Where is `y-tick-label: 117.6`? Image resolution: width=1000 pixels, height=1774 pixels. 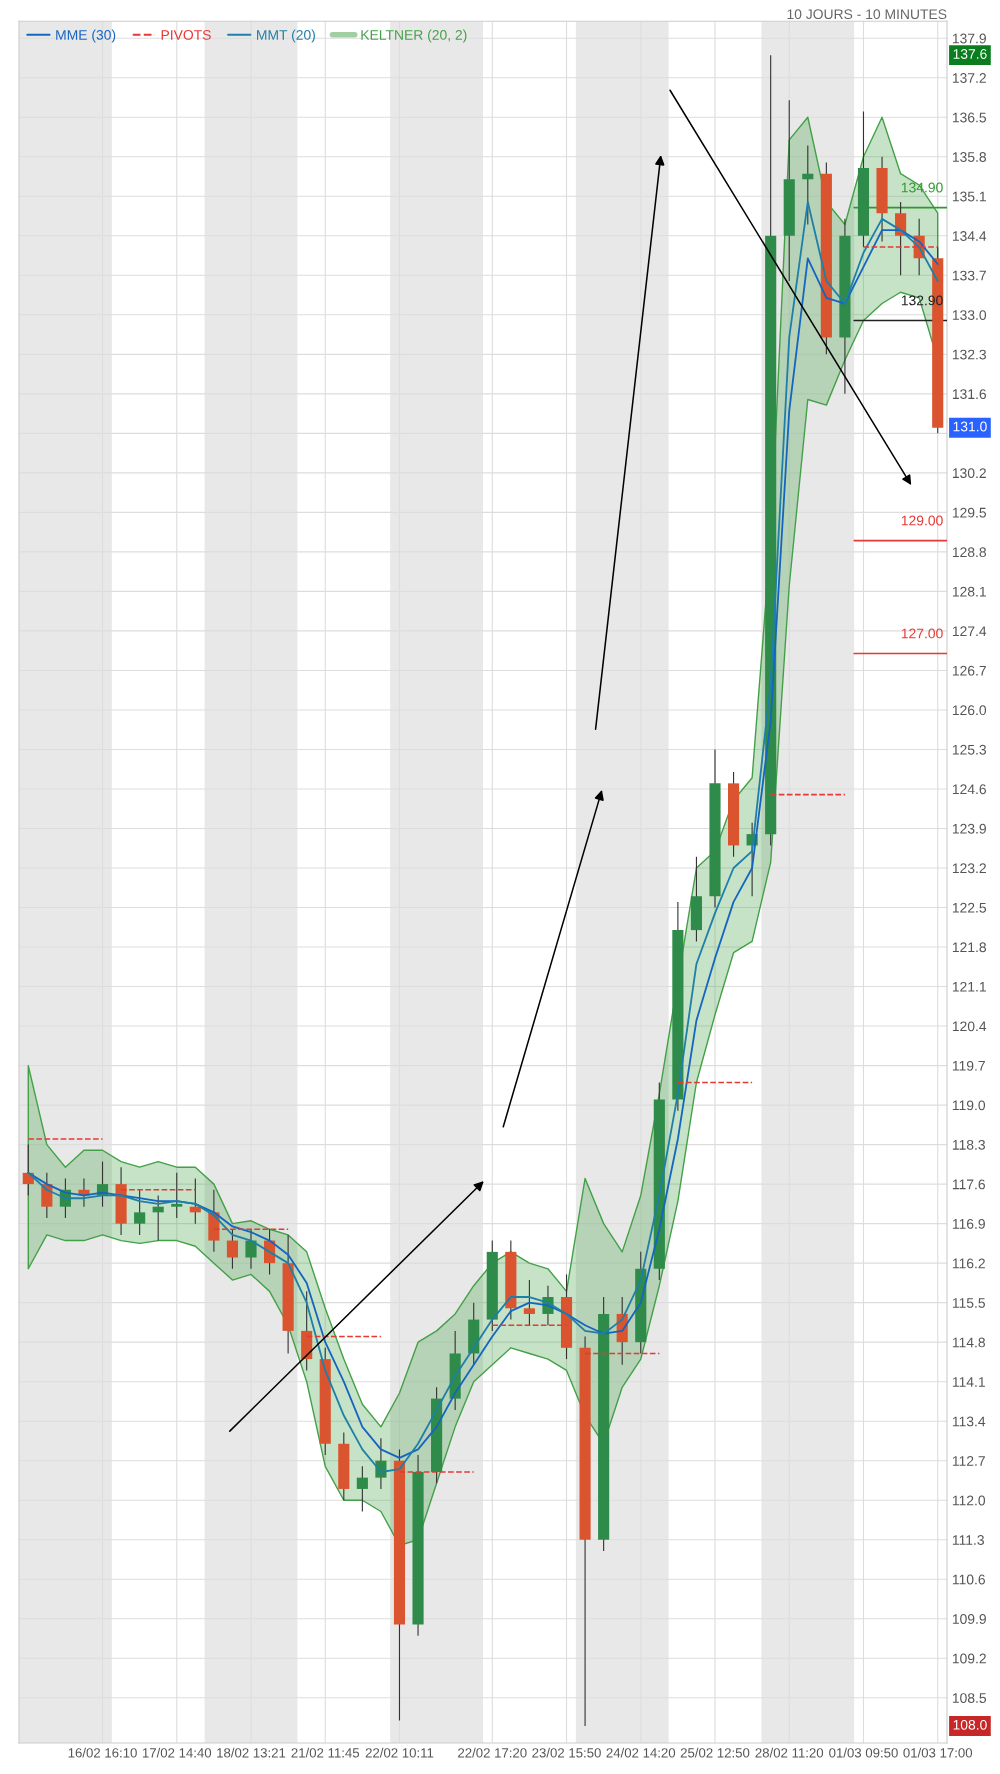 y-tick-label: 117.6 is located at coordinates (968, 1184).